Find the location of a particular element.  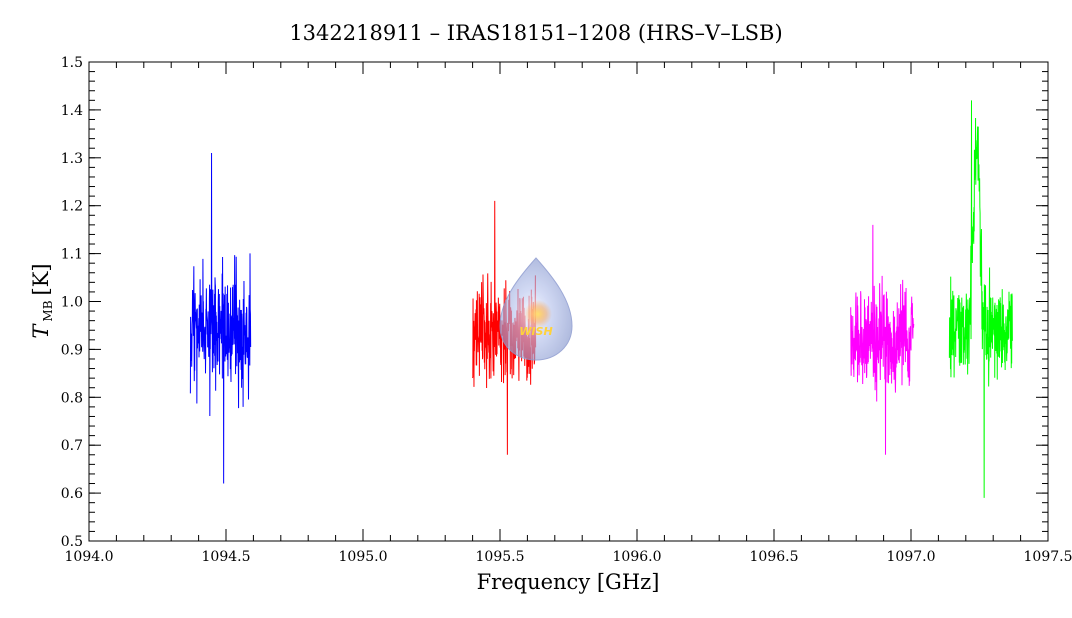

chart-title: 1342218911 – IRAS18151–1208 (HRS–V–LSB) is located at coordinates (535, 33).